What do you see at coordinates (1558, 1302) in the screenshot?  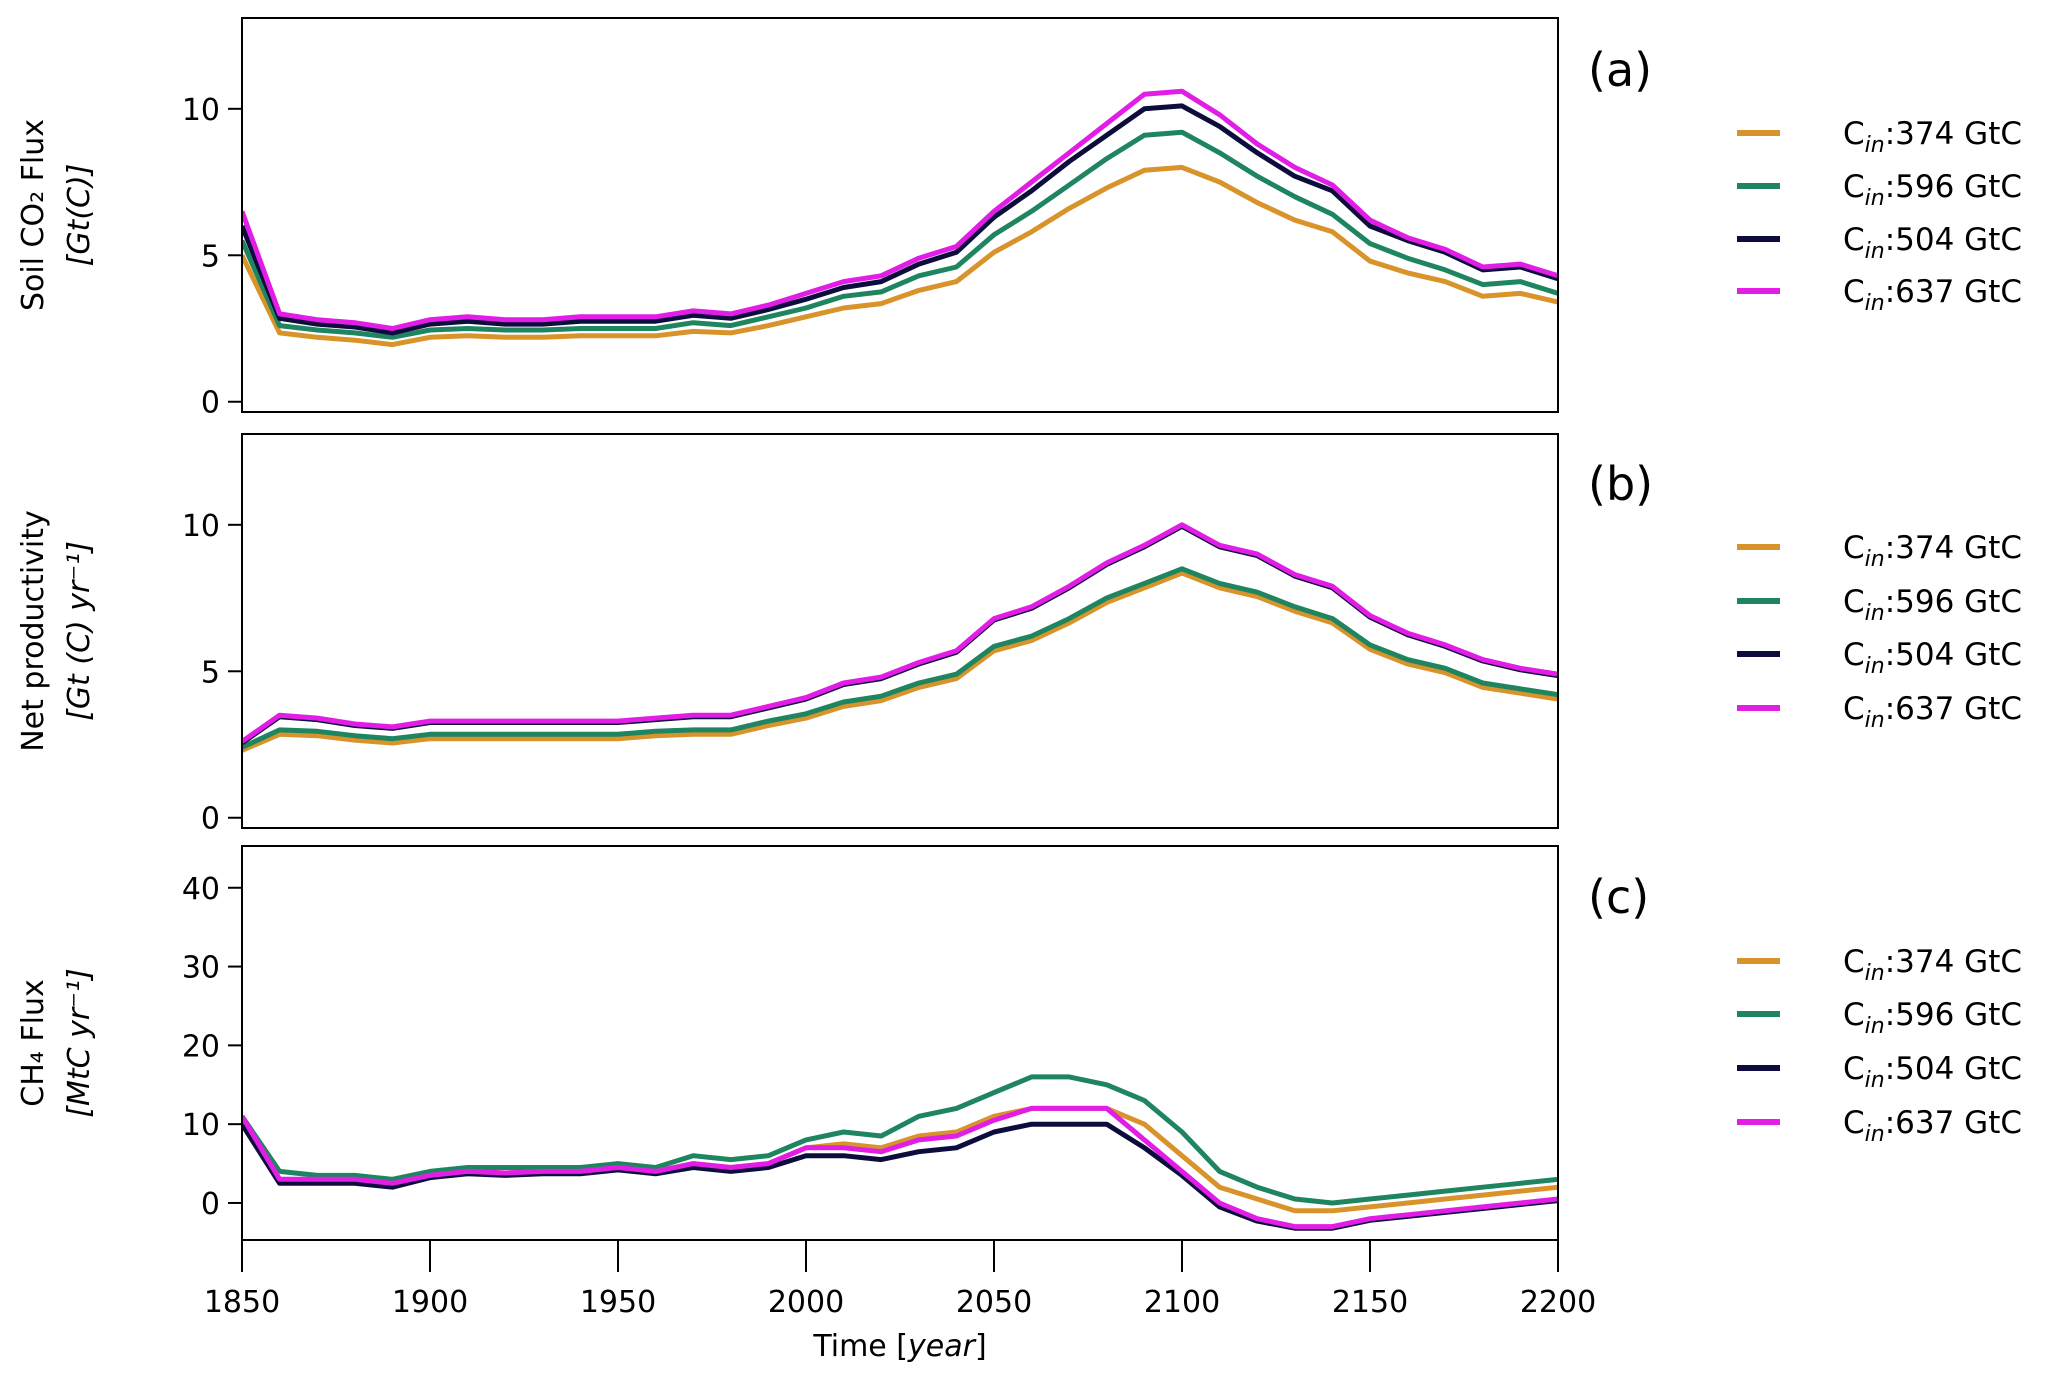 I see `x-tick-label: 2200` at bounding box center [1558, 1302].